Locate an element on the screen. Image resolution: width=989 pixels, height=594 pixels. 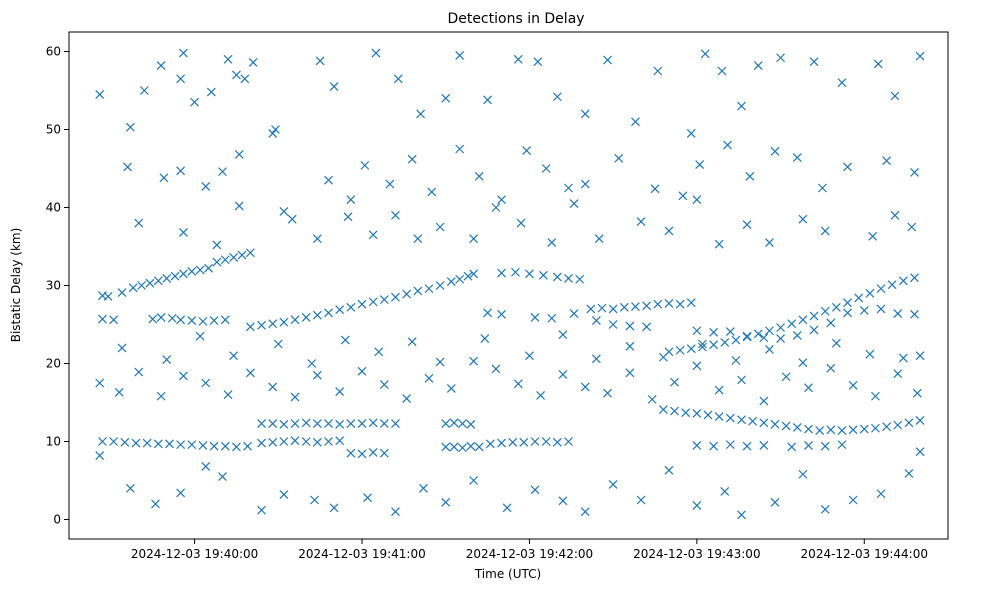
x-tick-label: 2024-12-03 19:42:00 is located at coordinates (529, 554).